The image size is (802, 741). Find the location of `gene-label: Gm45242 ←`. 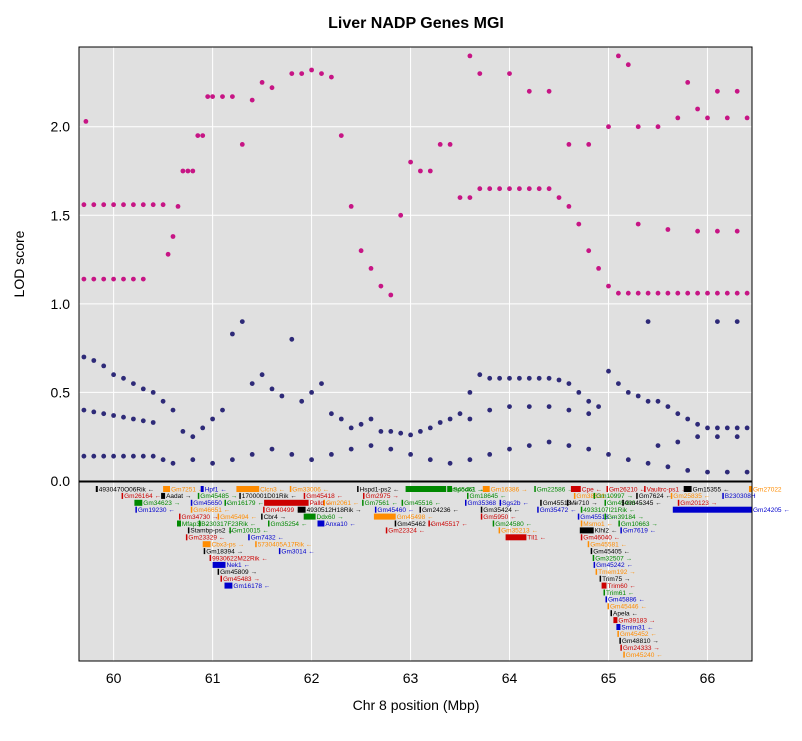

gene-label: Gm45242 ← is located at coordinates (614, 565).